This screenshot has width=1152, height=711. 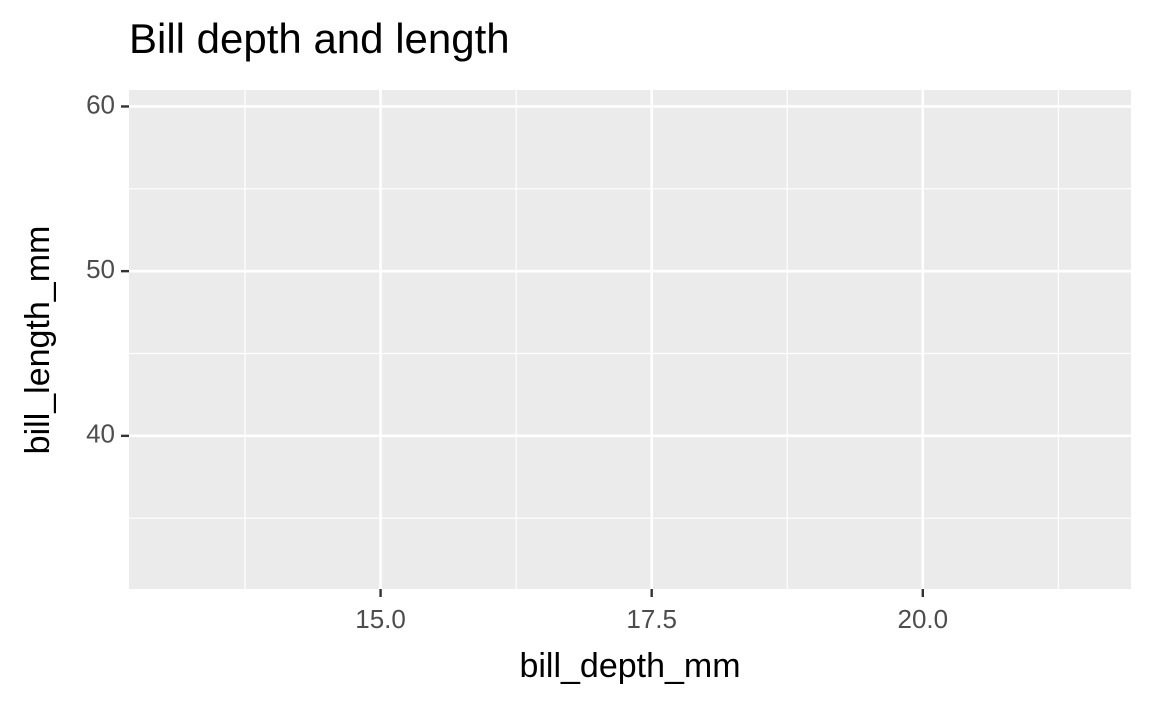 I want to click on y-tick-label: 40, so click(x=100, y=434).